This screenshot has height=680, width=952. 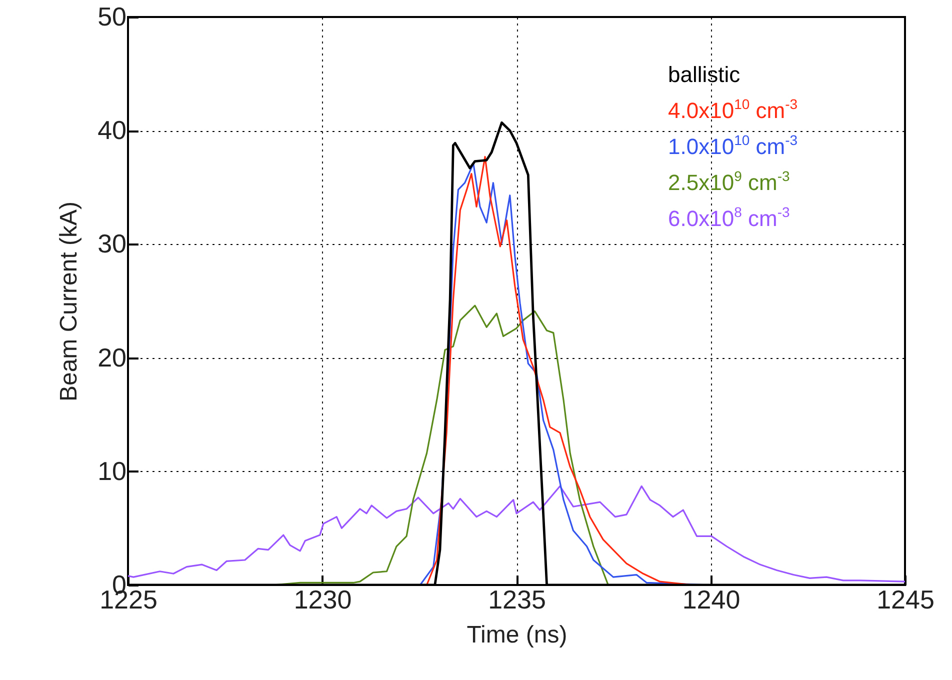 What do you see at coordinates (112, 17) in the screenshot?
I see `y-tick-label: 50` at bounding box center [112, 17].